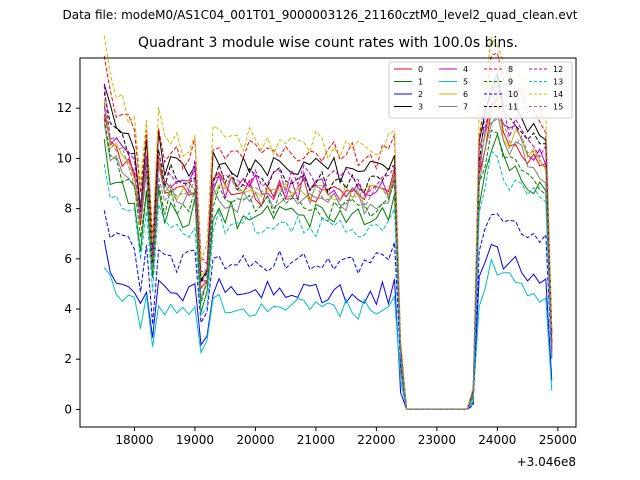 The height and width of the screenshot is (480, 640). I want to click on legend-label-8: 8, so click(510, 69).